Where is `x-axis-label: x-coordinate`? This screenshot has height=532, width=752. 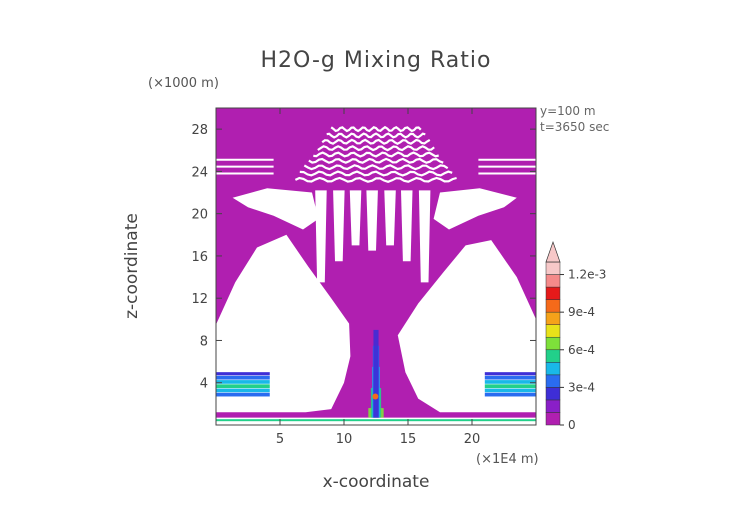 x-axis-label: x-coordinate is located at coordinates (376, 482).